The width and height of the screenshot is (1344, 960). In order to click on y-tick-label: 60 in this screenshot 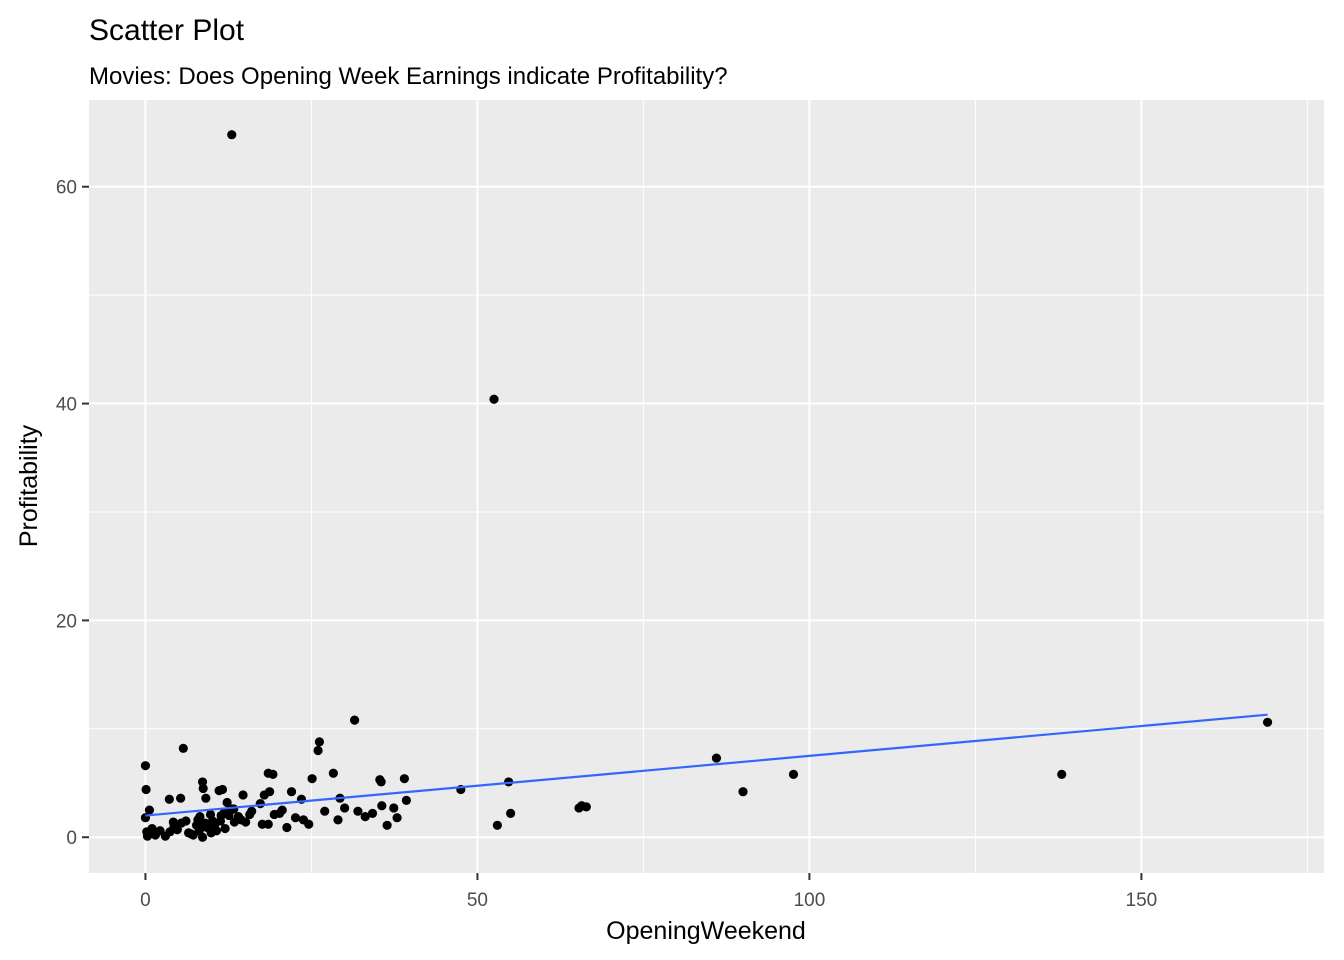, I will do `click(66, 188)`.